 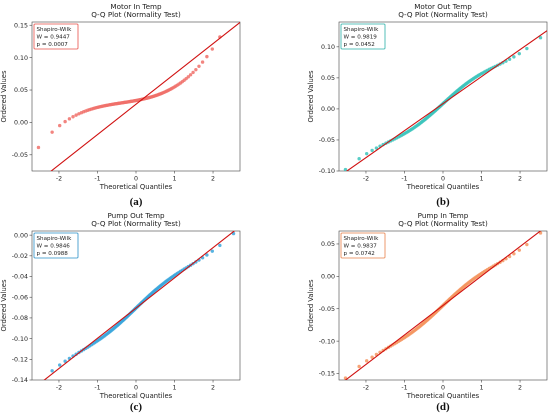 What do you see at coordinates (136, 202) in the screenshot?
I see `panel-label: (a)` at bounding box center [136, 202].